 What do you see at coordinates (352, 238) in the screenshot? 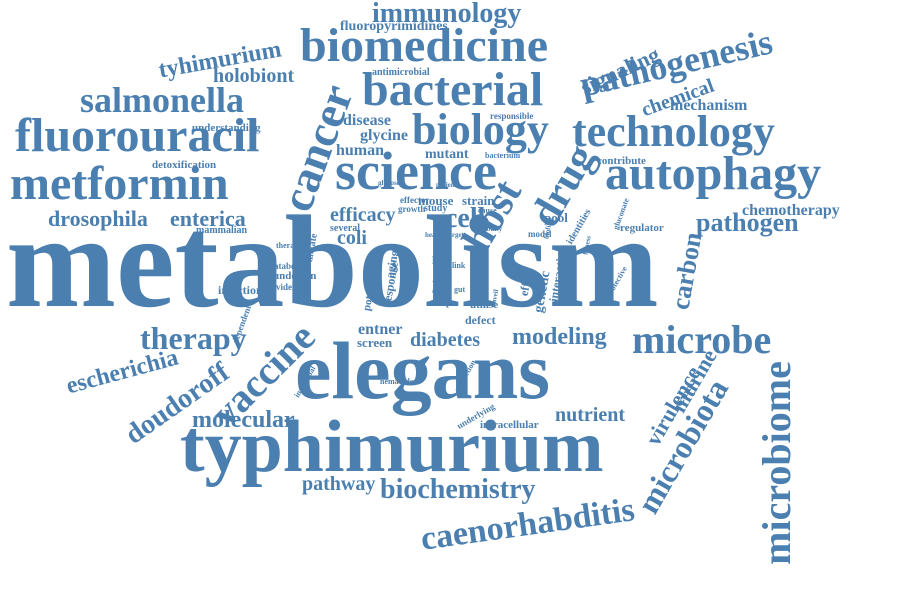
I see `word-coli: coli` at bounding box center [352, 238].